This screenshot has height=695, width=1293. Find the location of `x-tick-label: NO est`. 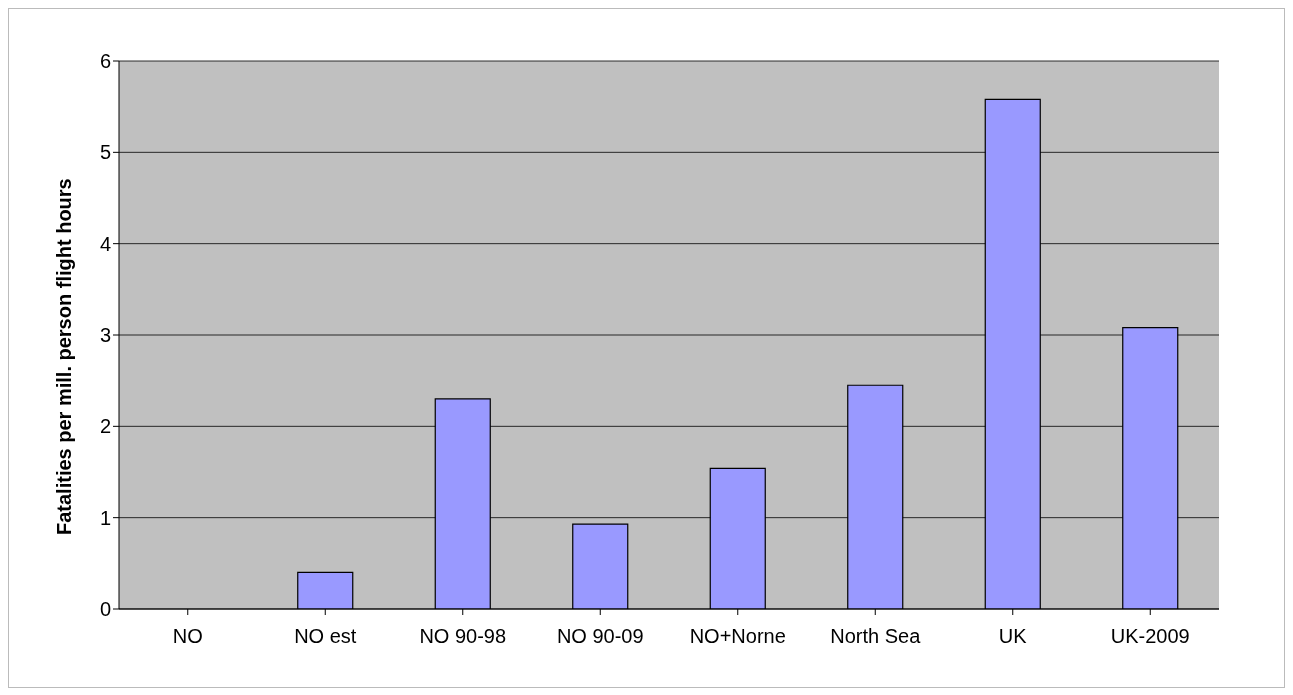

x-tick-label: NO est is located at coordinates (325, 636).